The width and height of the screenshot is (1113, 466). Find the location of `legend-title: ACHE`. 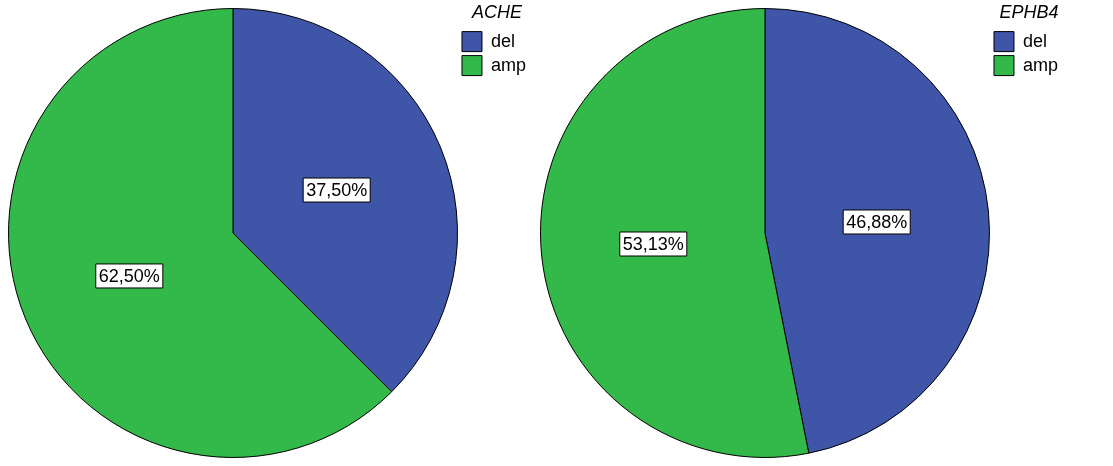

legend-title: ACHE is located at coordinates (496, 12).